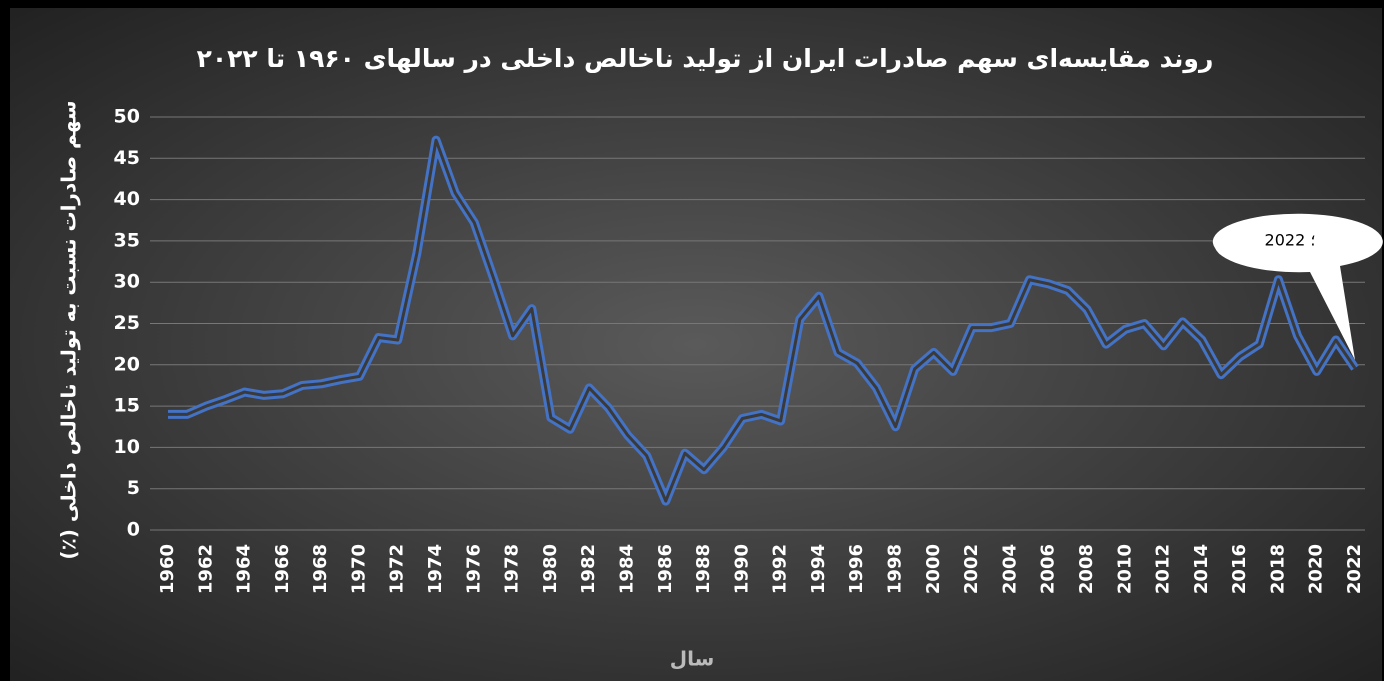 This screenshot has height=681, width=1384. Describe the element at coordinates (692, 659) in the screenshot. I see `x-axis-label: سال` at that location.